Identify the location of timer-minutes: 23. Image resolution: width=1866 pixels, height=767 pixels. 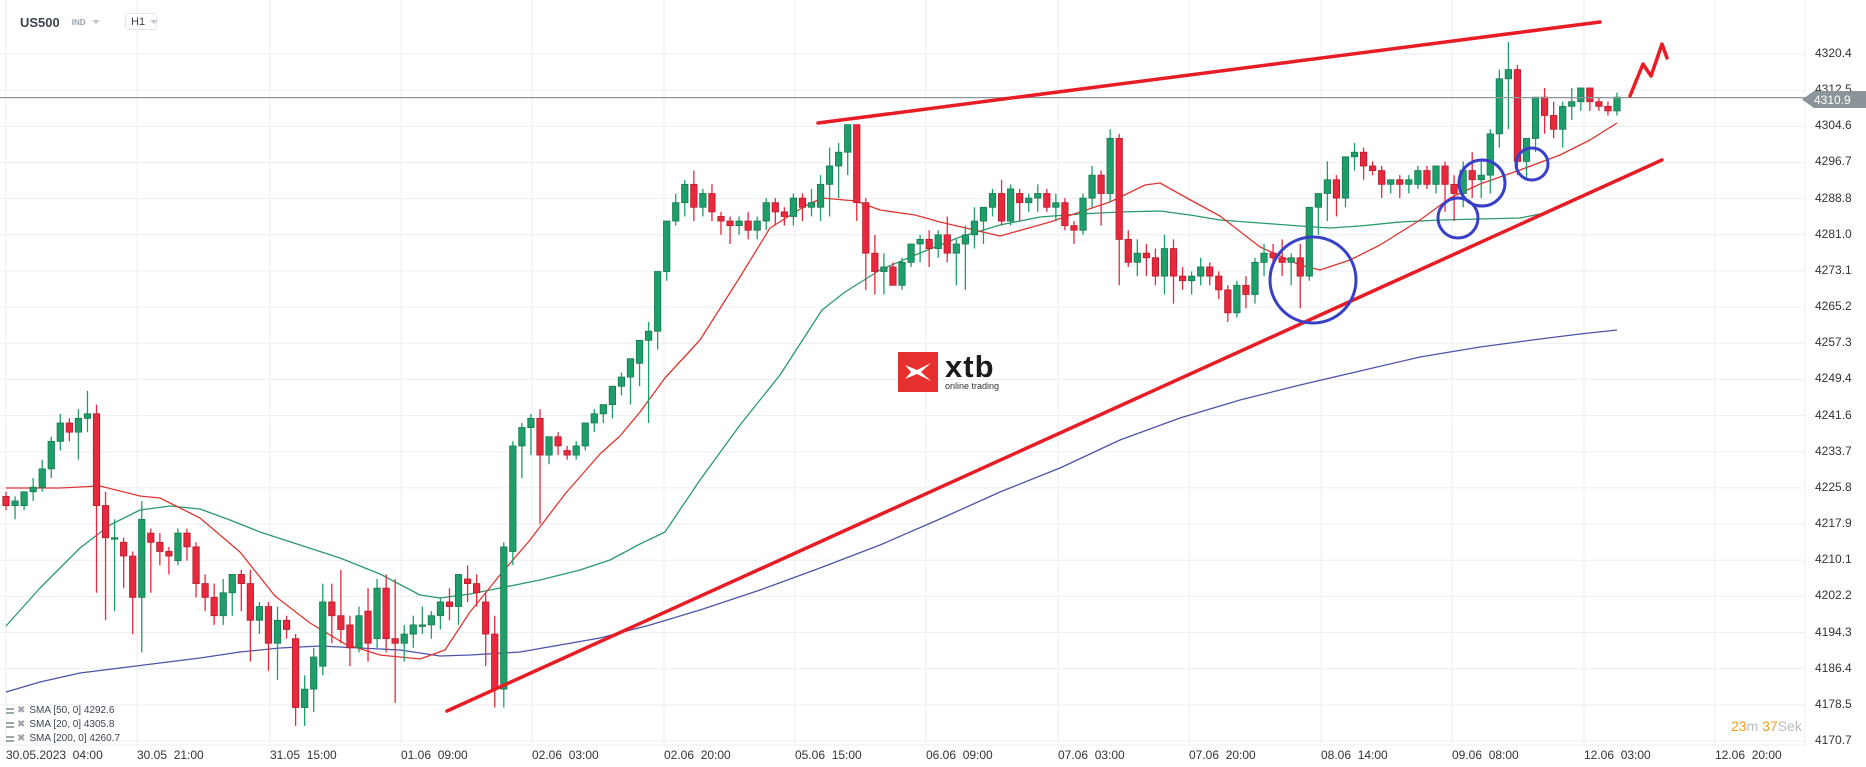
(1739, 726).